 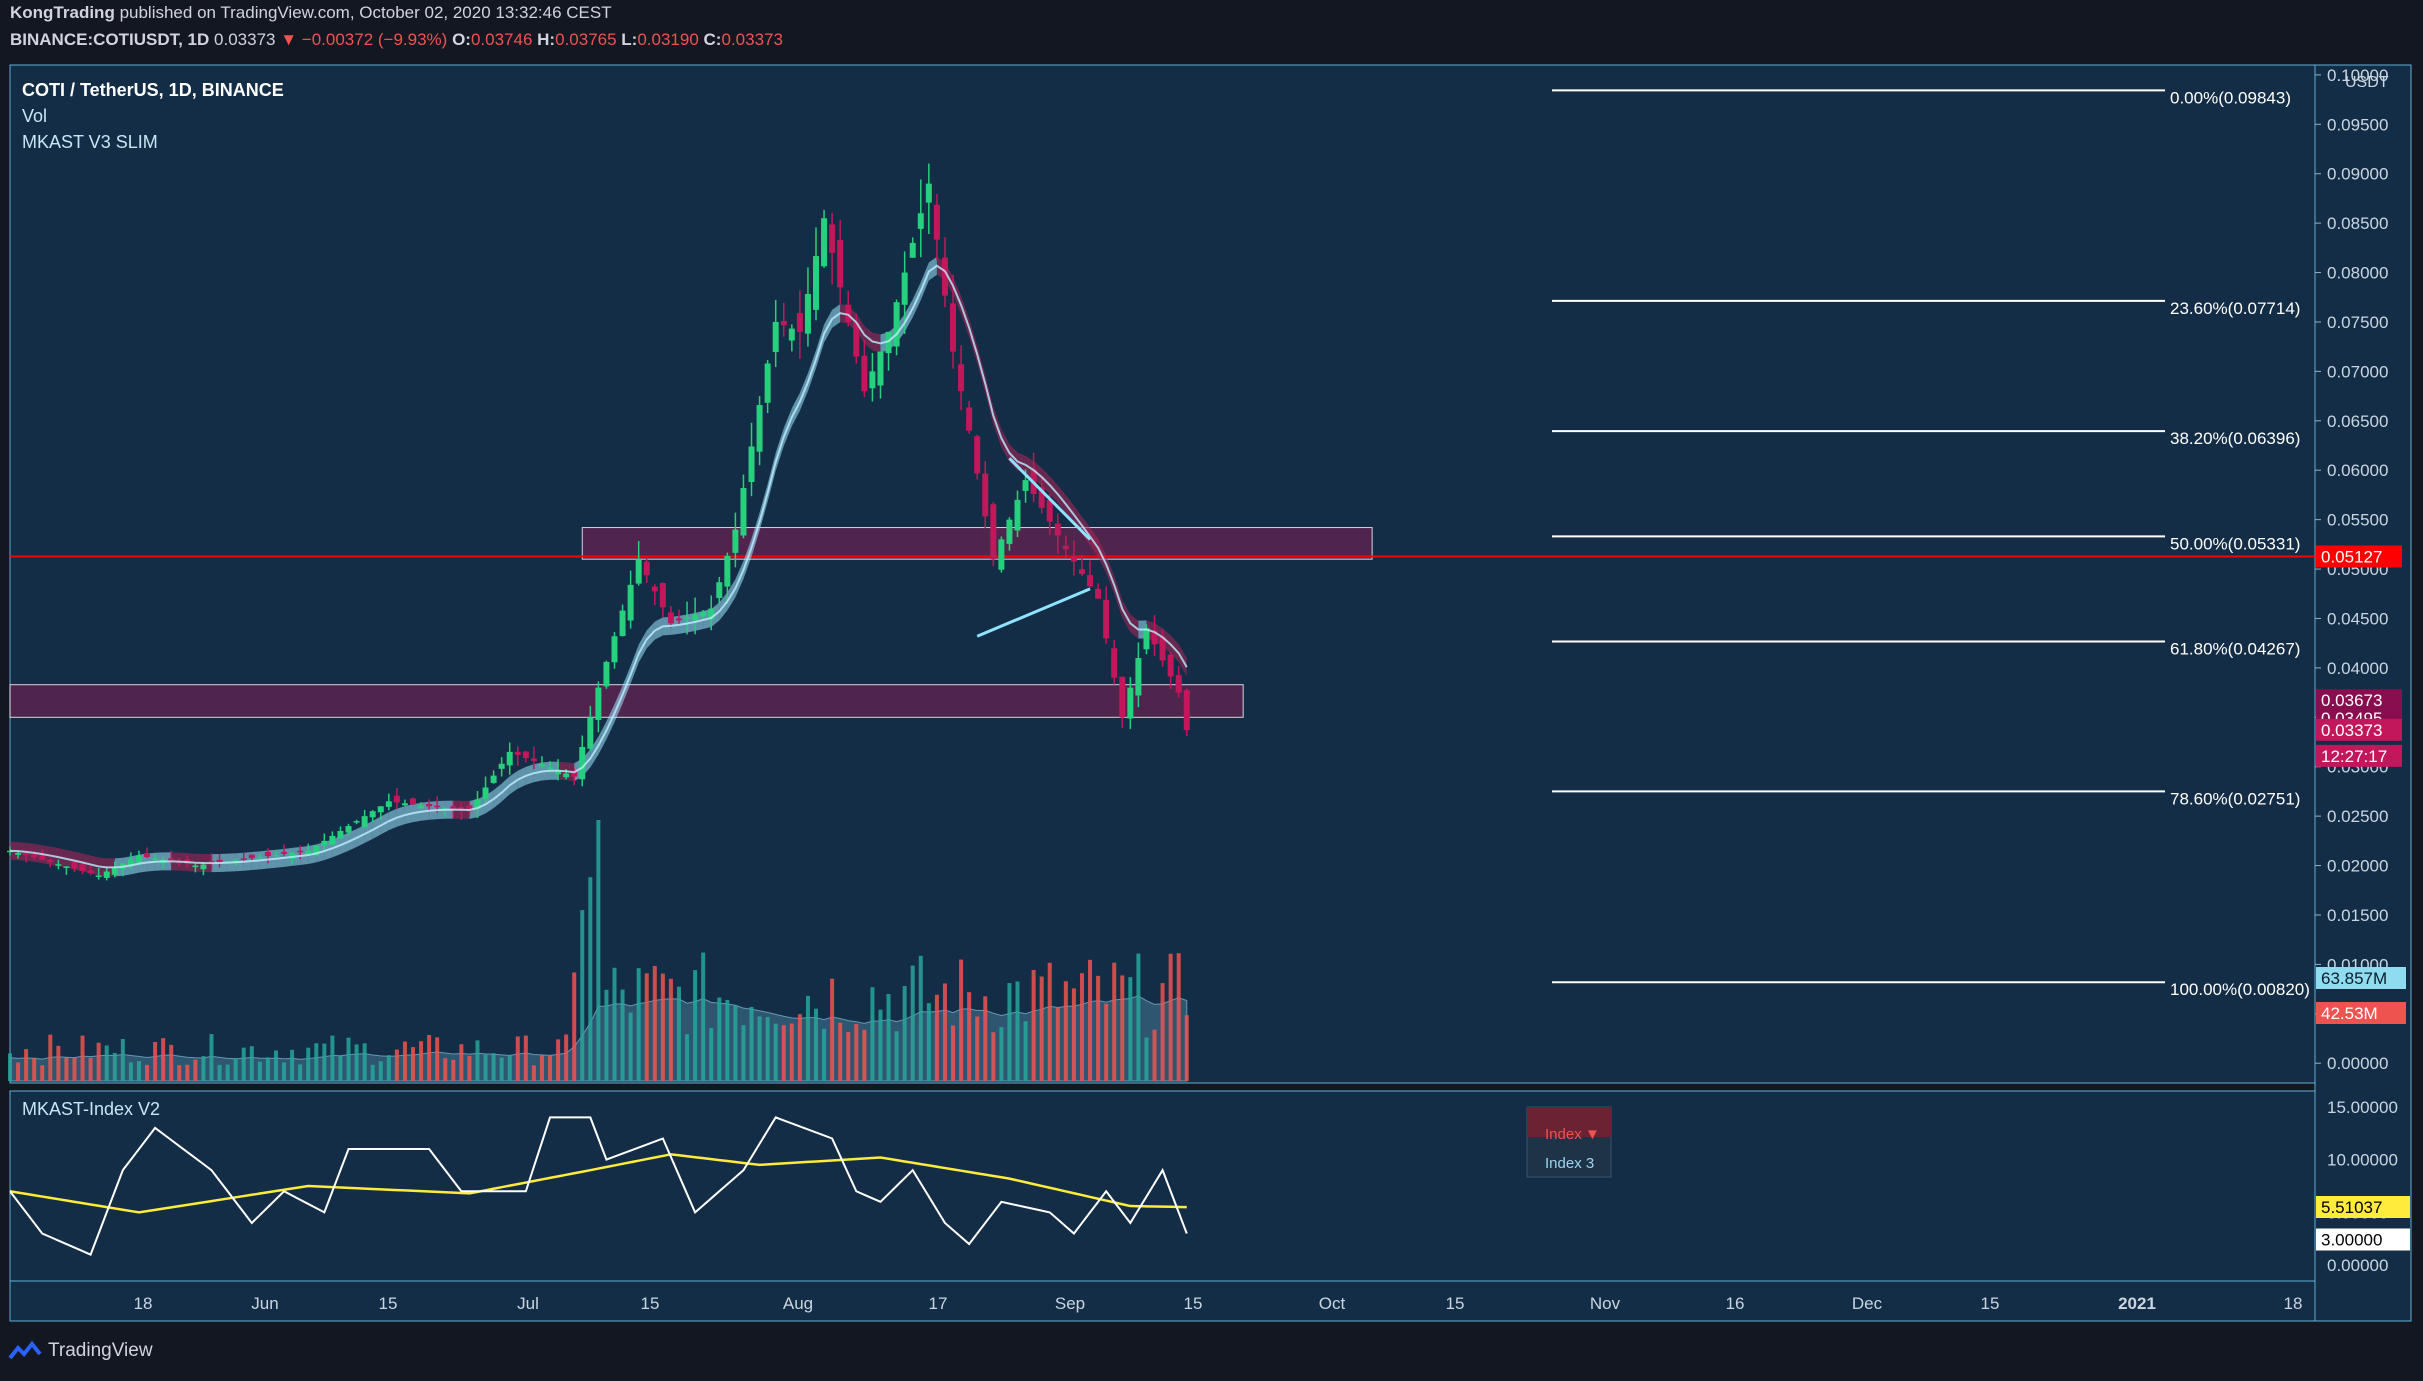 What do you see at coordinates (91, 1109) in the screenshot?
I see `index-legend: MKAST-Index V2` at bounding box center [91, 1109].